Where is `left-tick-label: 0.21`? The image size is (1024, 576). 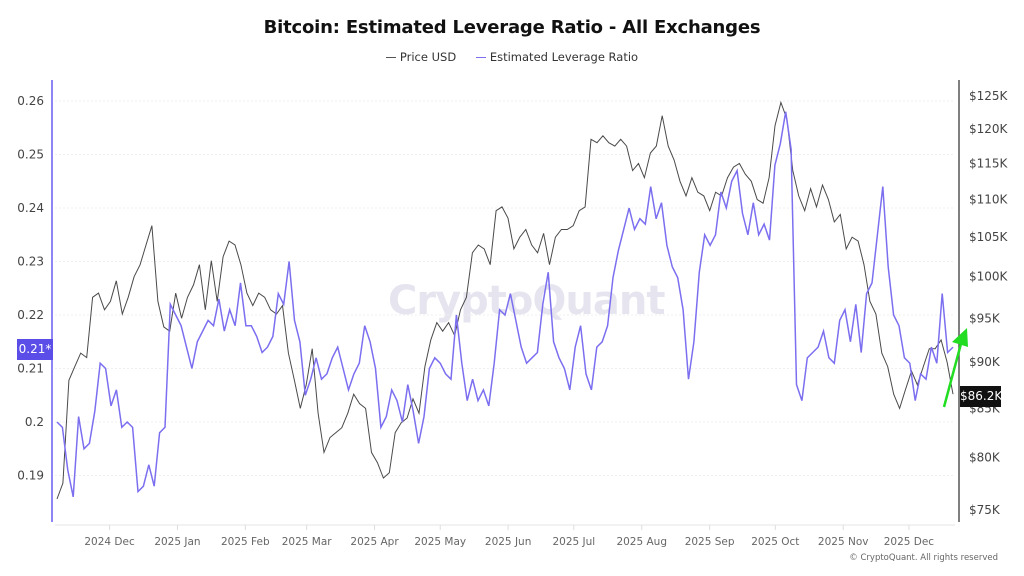 left-tick-label: 0.21 is located at coordinates (30, 369).